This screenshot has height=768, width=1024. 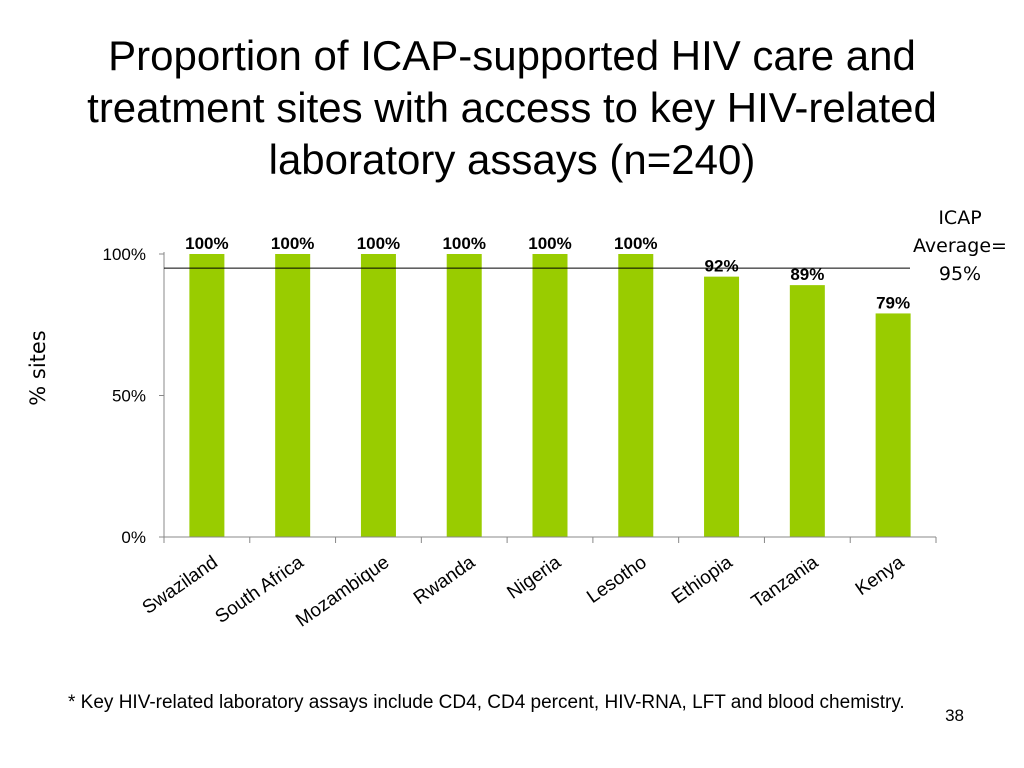 I want to click on y-tick-label: 100%, so click(x=124, y=254).